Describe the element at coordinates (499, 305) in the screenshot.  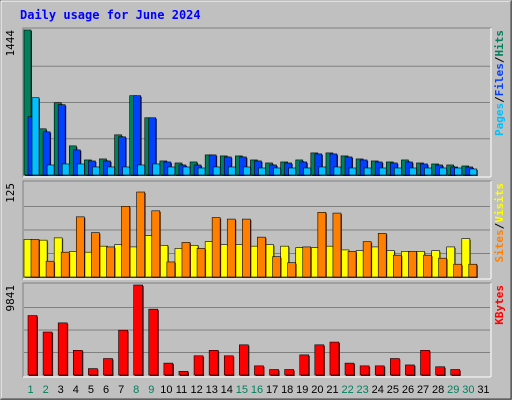
I see `legend-kbytes: KBytes` at that location.